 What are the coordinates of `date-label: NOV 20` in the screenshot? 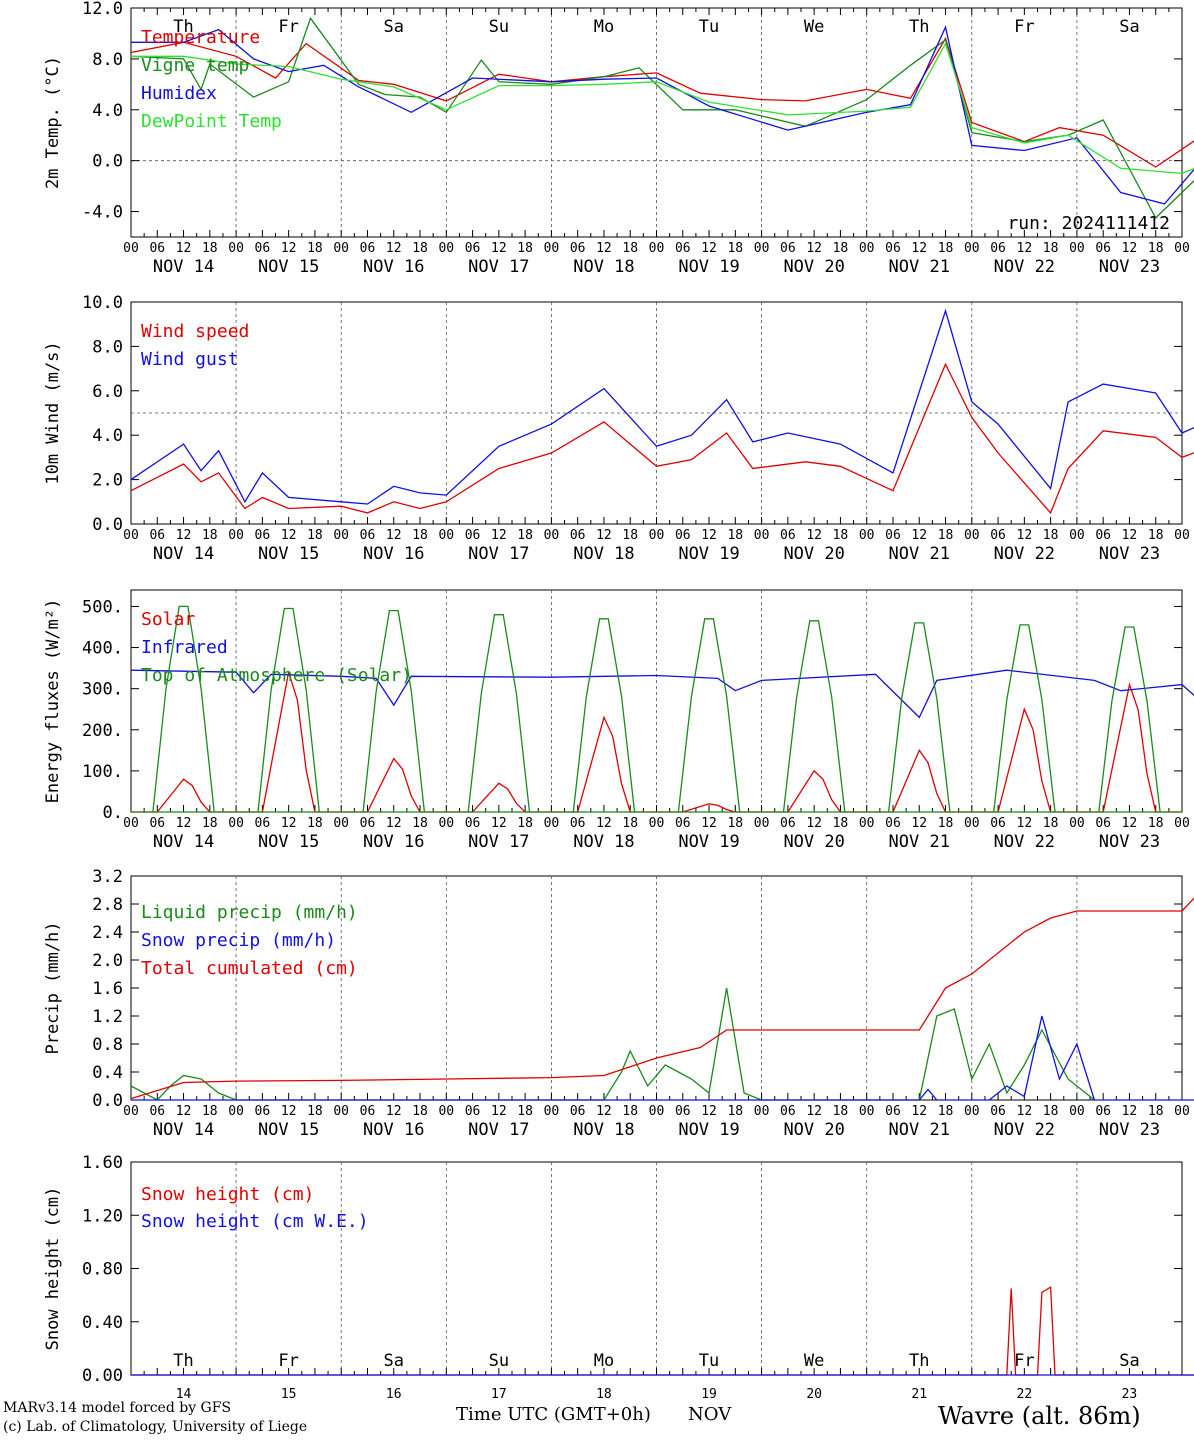 It's located at (813, 554).